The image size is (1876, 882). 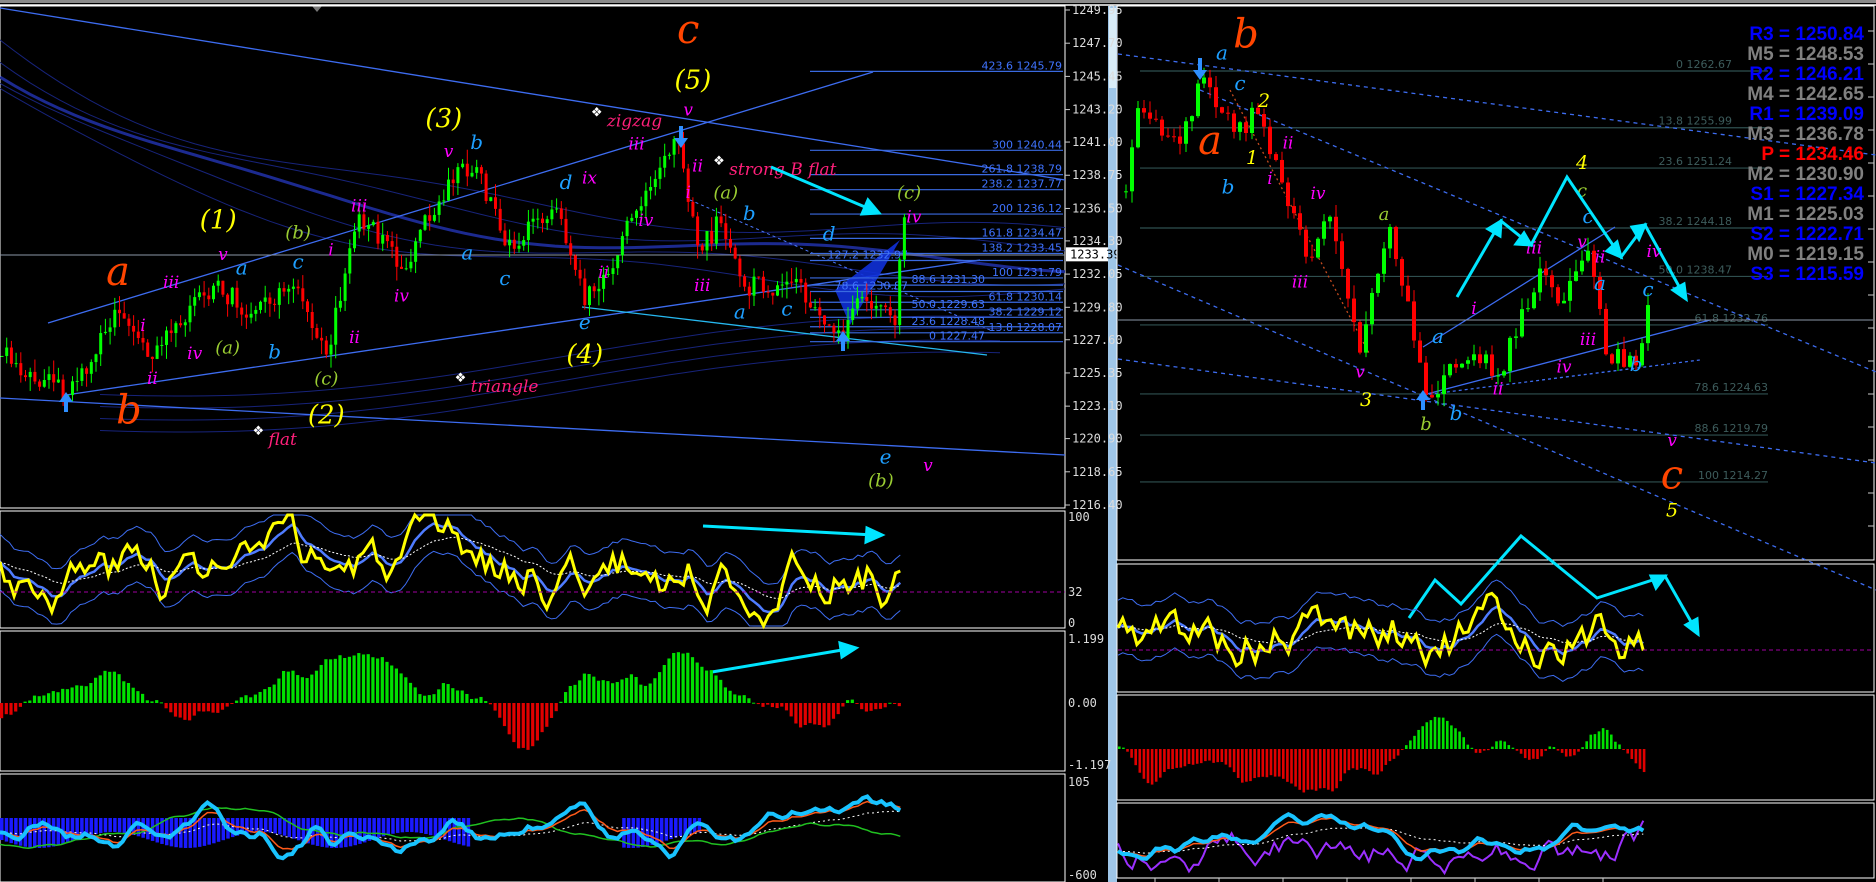 I want to click on upper-resistance-line, so click(x=533, y=94).